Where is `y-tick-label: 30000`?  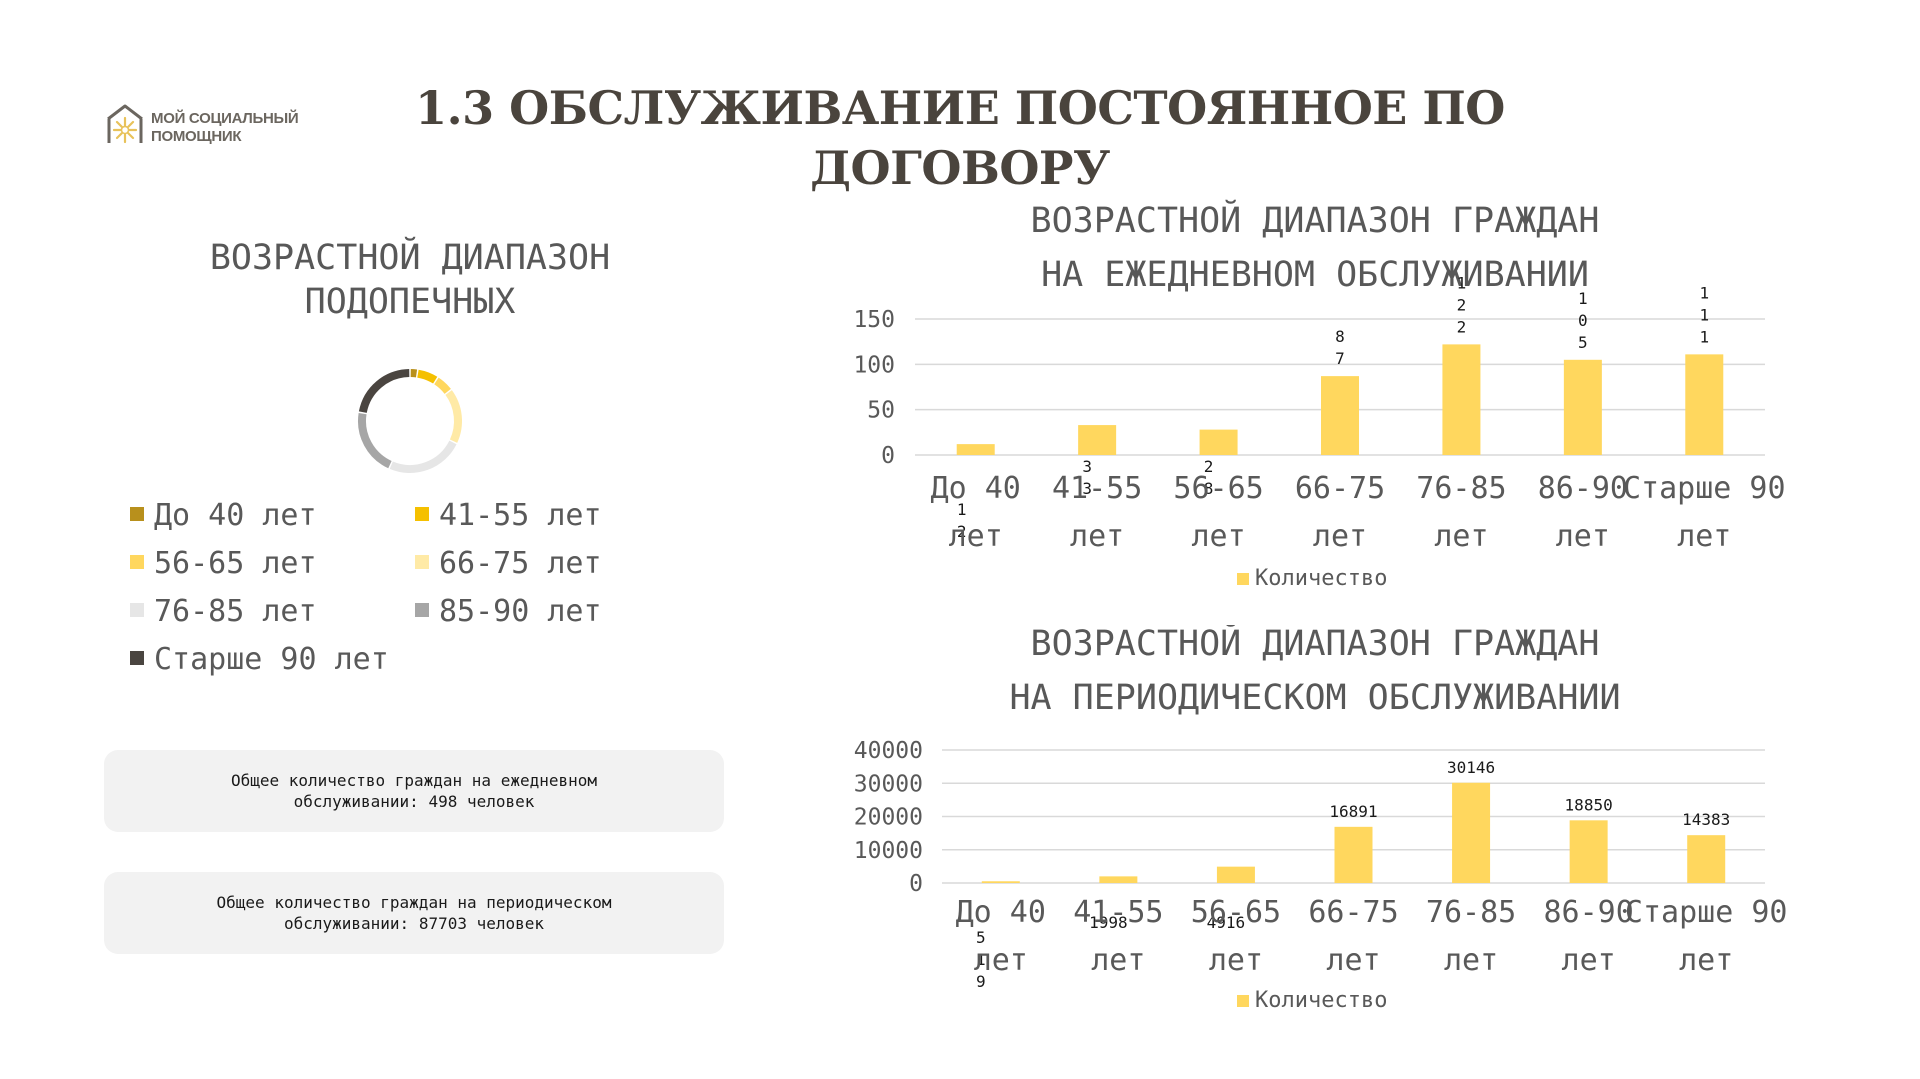
y-tick-label: 30000 is located at coordinates (888, 784).